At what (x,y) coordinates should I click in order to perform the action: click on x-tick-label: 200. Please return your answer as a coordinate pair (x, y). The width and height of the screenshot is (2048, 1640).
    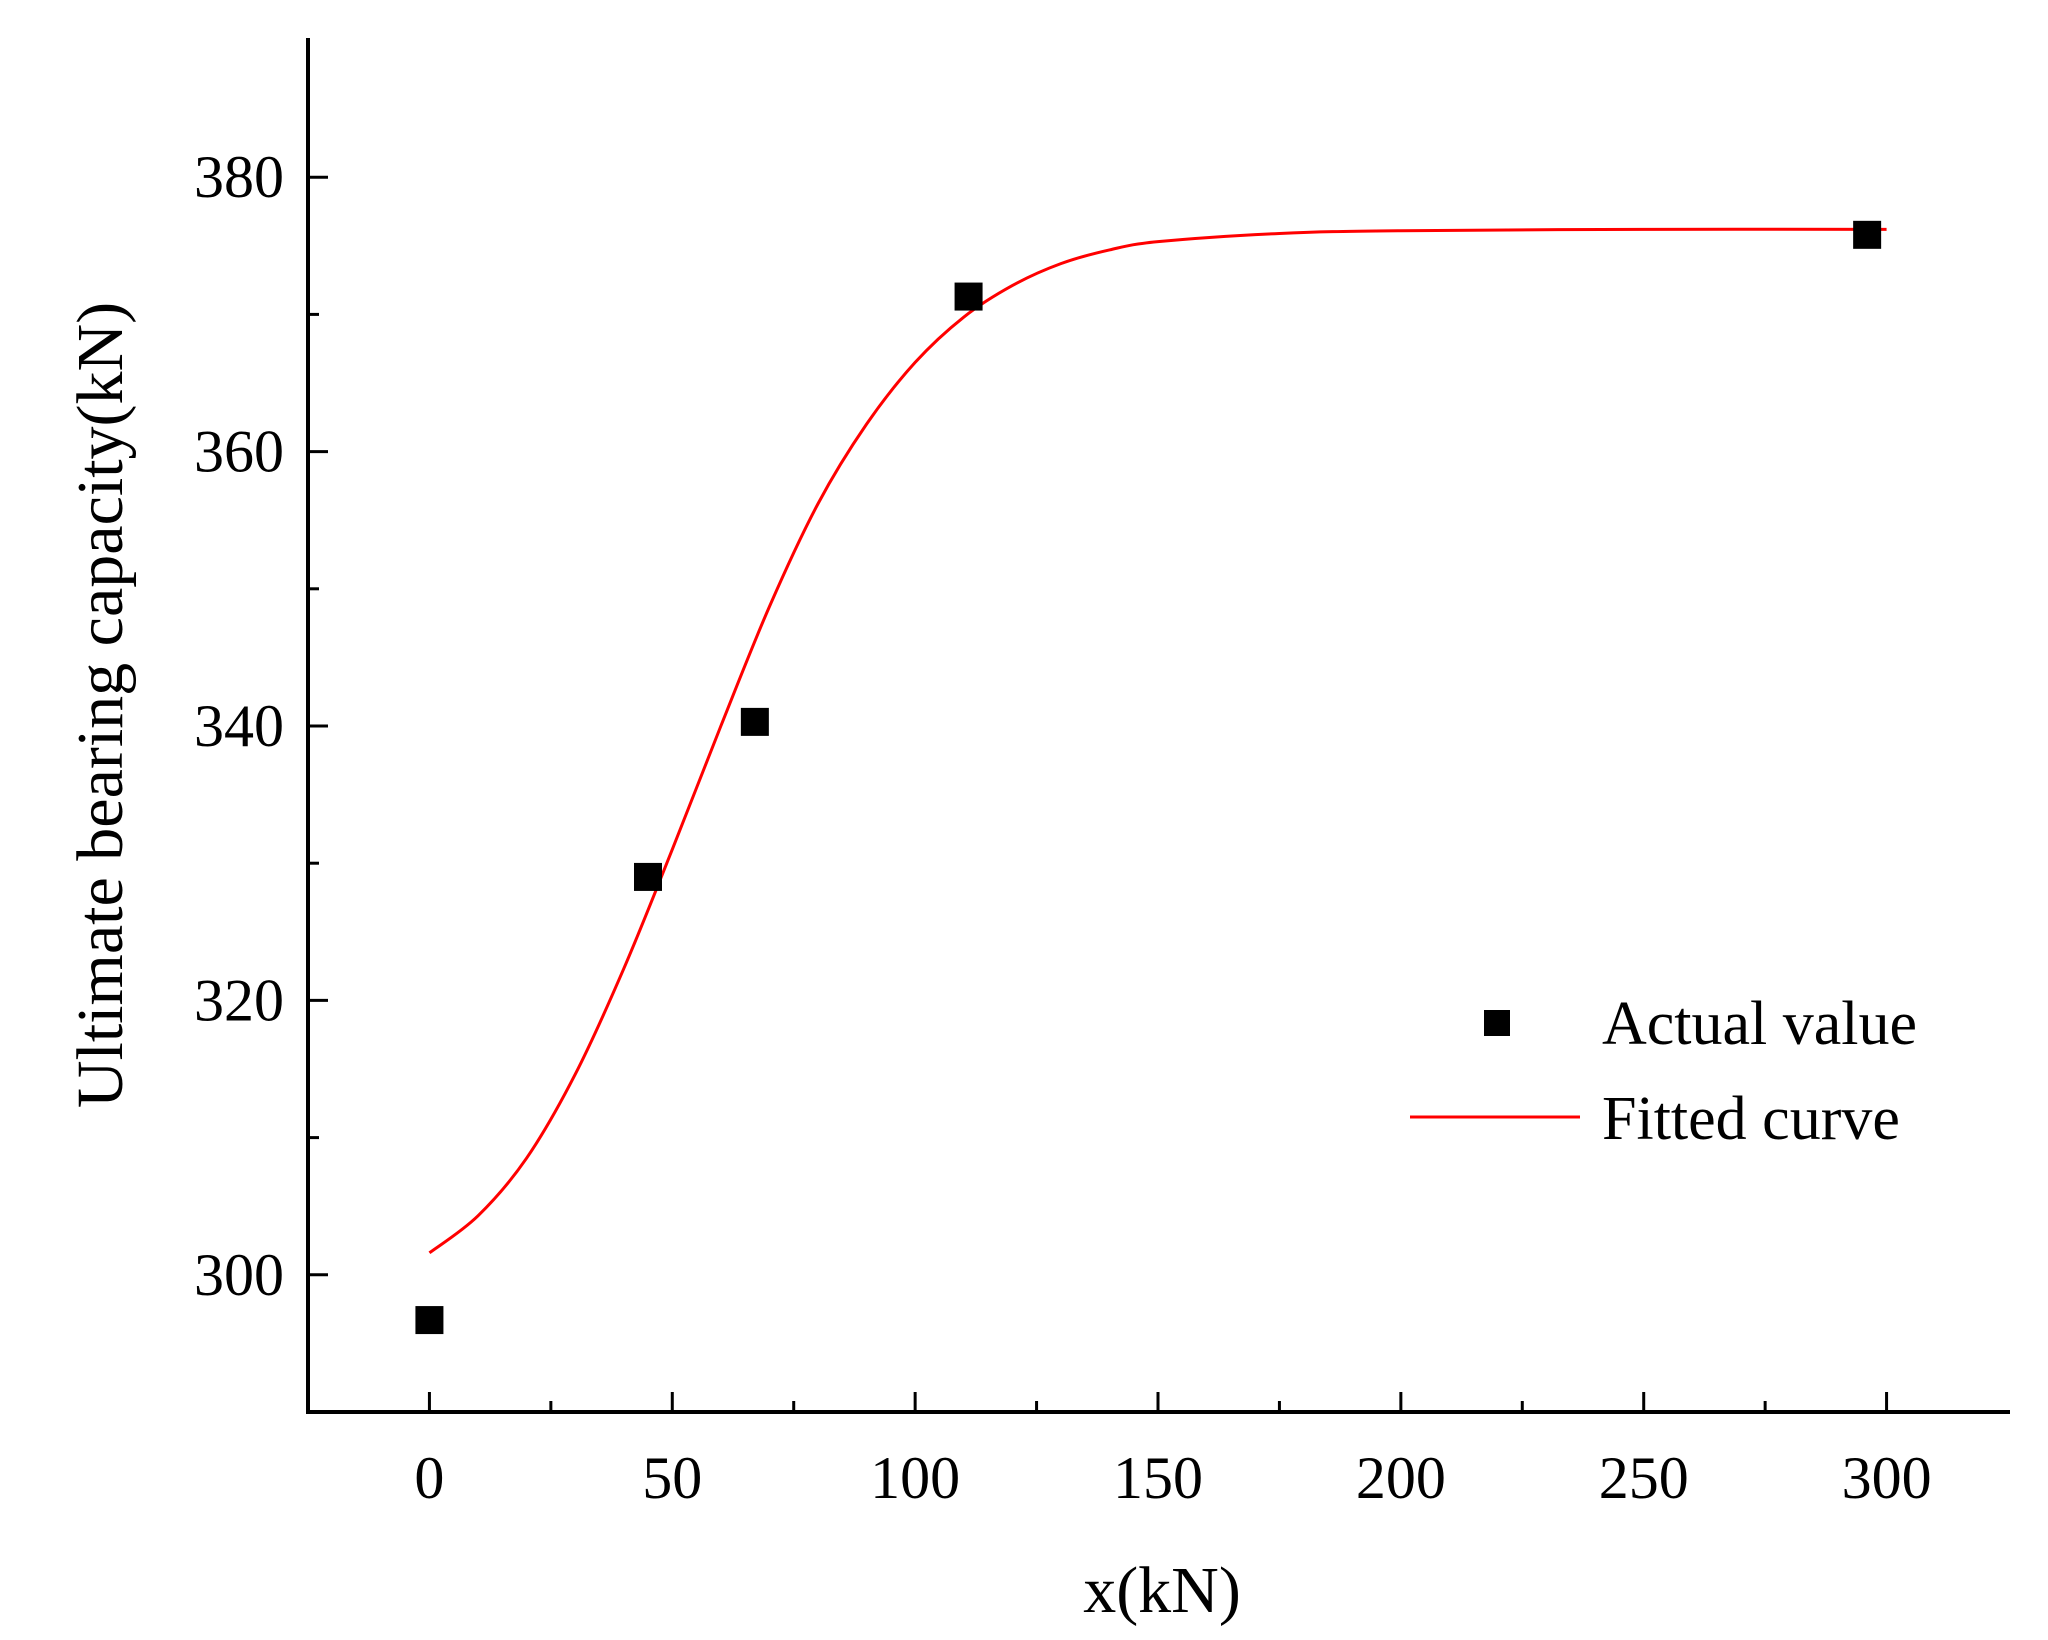
    Looking at the image, I should click on (1401, 1478).